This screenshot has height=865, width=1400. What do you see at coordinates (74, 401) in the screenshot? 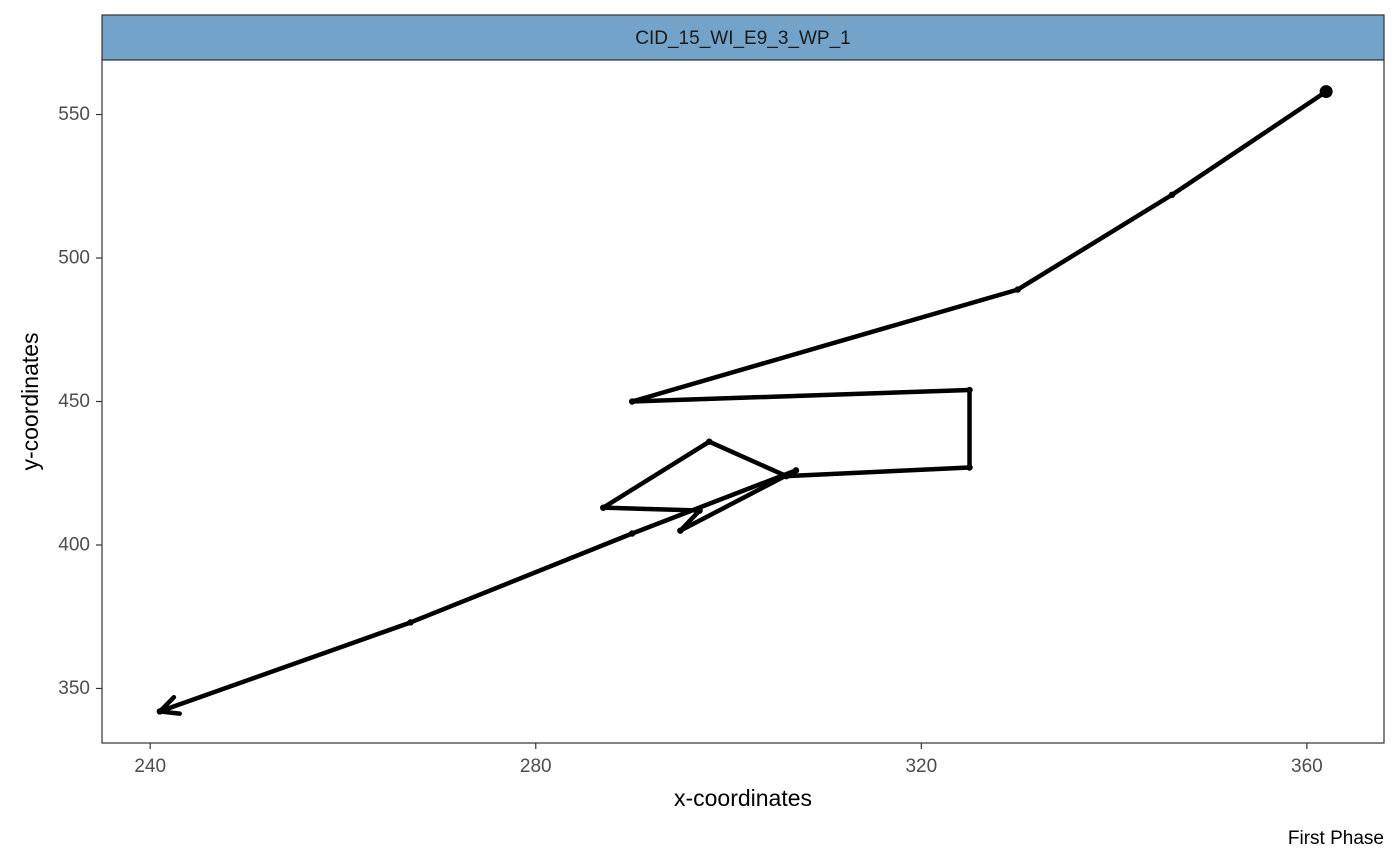
I see `y-tick-label: 450` at bounding box center [74, 401].